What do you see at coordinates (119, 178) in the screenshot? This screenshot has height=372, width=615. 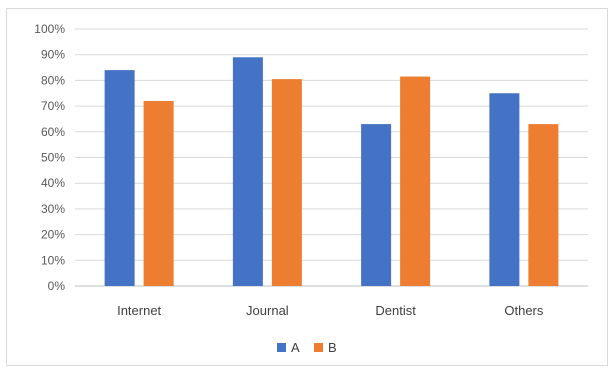 I see `bar-a-internet` at bounding box center [119, 178].